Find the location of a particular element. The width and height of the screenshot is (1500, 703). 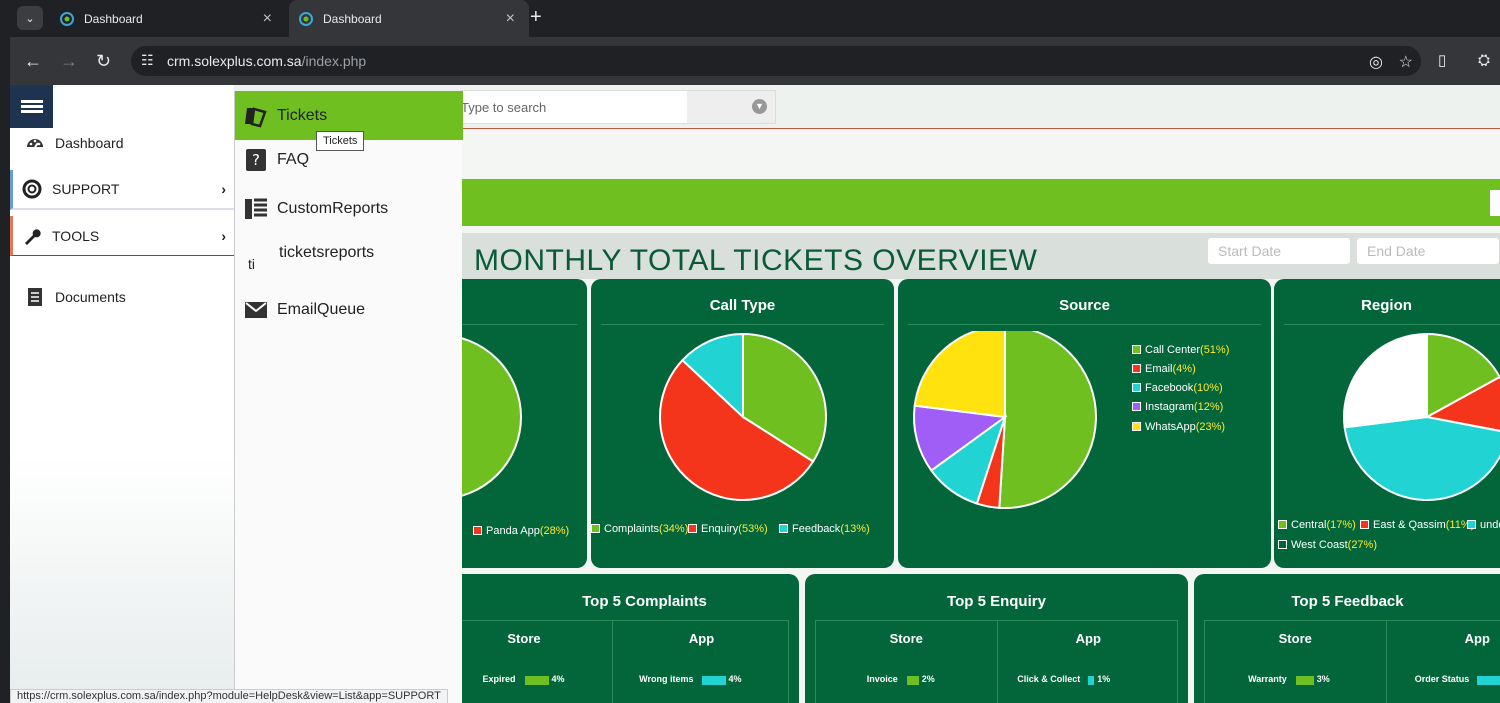

incognito-icon: ⛭ is located at coordinates (1484, 60).